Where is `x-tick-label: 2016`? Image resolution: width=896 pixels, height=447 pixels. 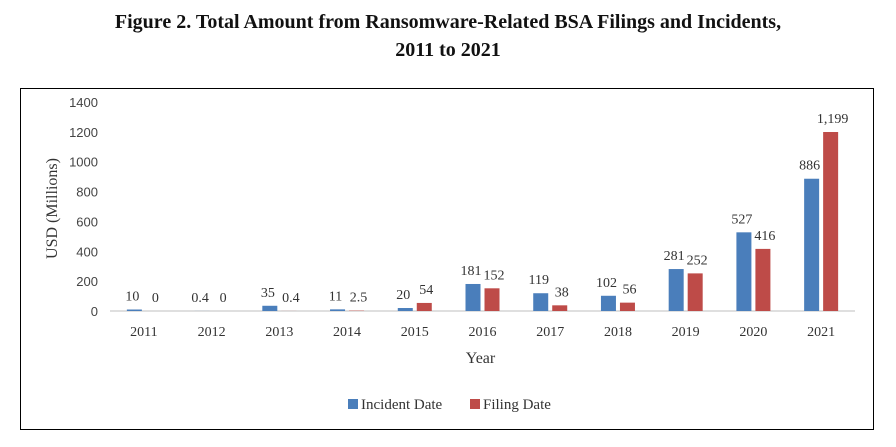 x-tick-label: 2016 is located at coordinates (483, 332).